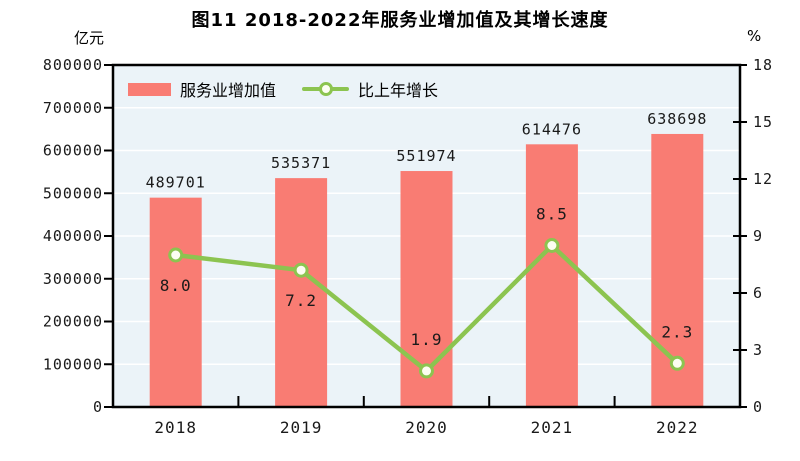 This screenshot has width=800, height=461. What do you see at coordinates (73, 65) in the screenshot?
I see `left-axis-tick-label: 800000` at bounding box center [73, 65].